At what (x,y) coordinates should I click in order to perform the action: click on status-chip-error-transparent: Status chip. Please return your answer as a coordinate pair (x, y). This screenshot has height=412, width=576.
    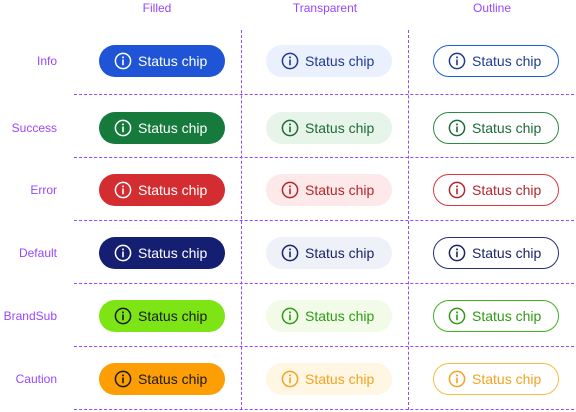
    Looking at the image, I should click on (329, 190).